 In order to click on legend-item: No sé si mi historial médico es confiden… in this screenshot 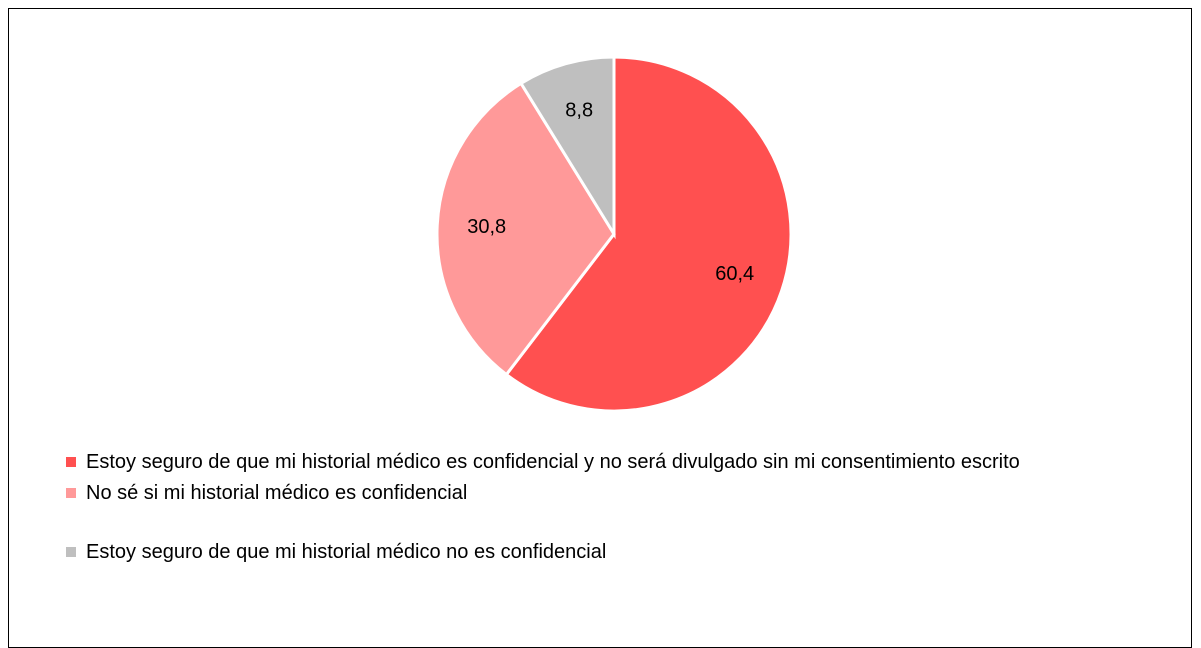, I will do `click(624, 493)`.